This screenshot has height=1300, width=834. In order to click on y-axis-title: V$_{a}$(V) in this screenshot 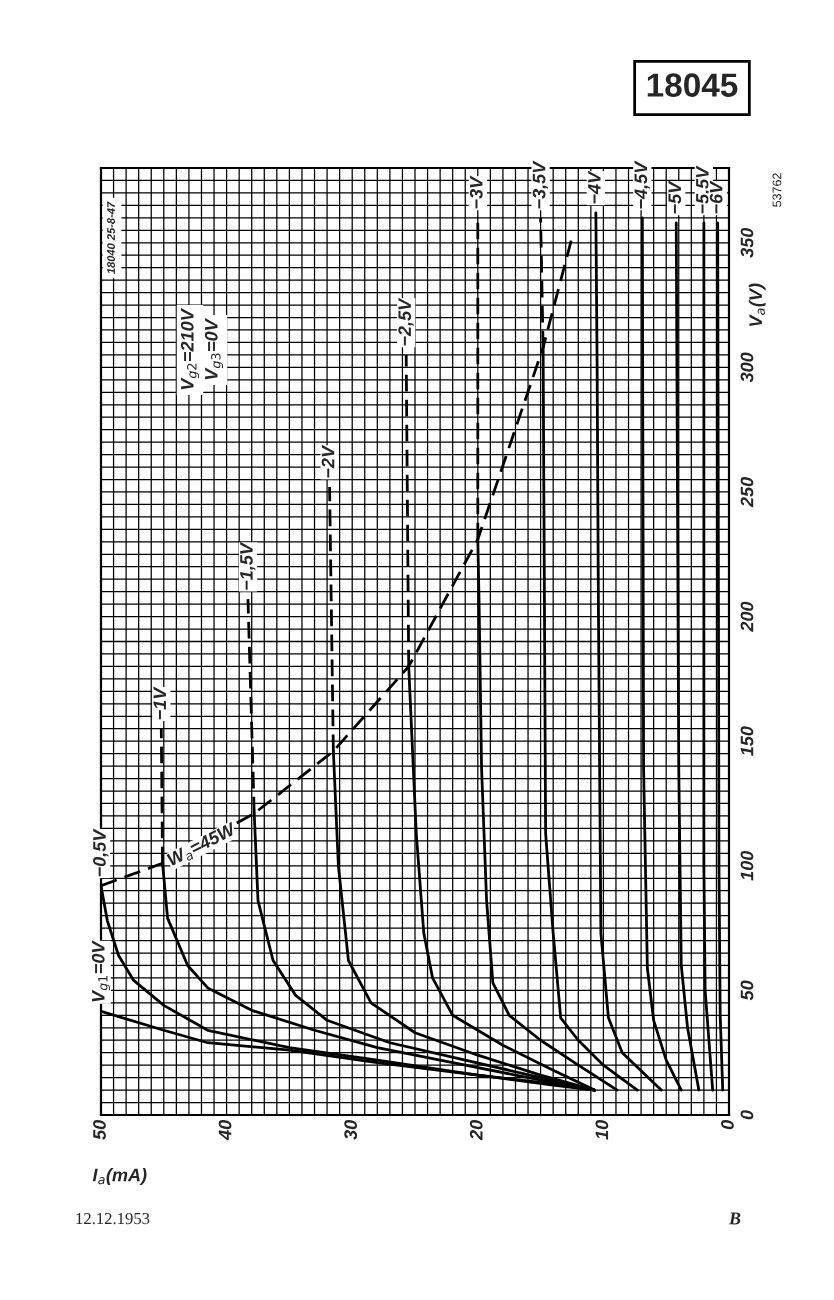, I will do `click(757, 305)`.